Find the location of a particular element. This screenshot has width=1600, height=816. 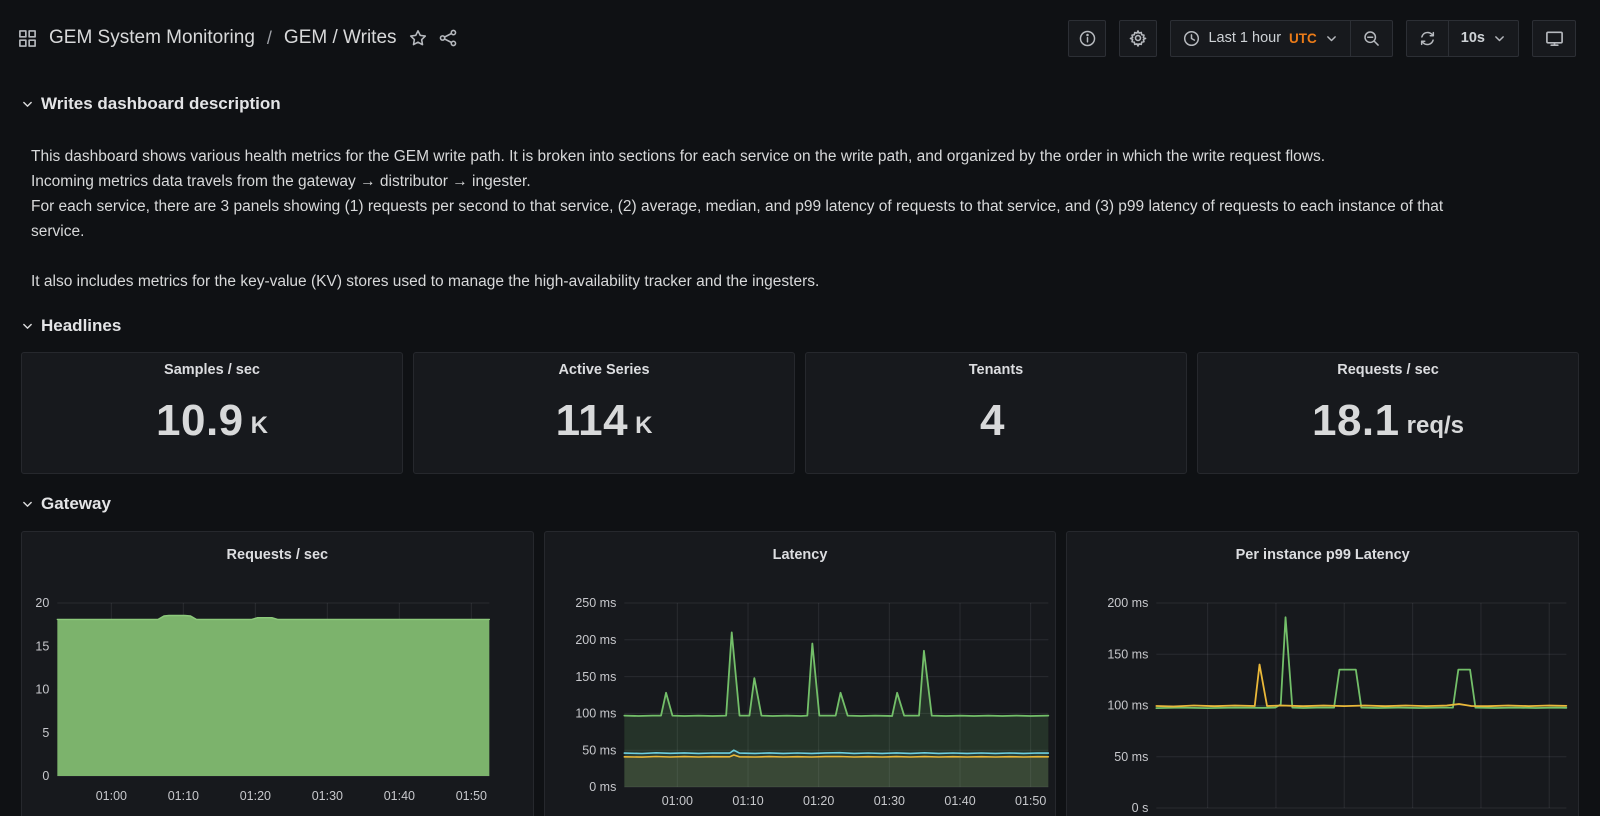

monitor-icon is located at coordinates (1554, 38).